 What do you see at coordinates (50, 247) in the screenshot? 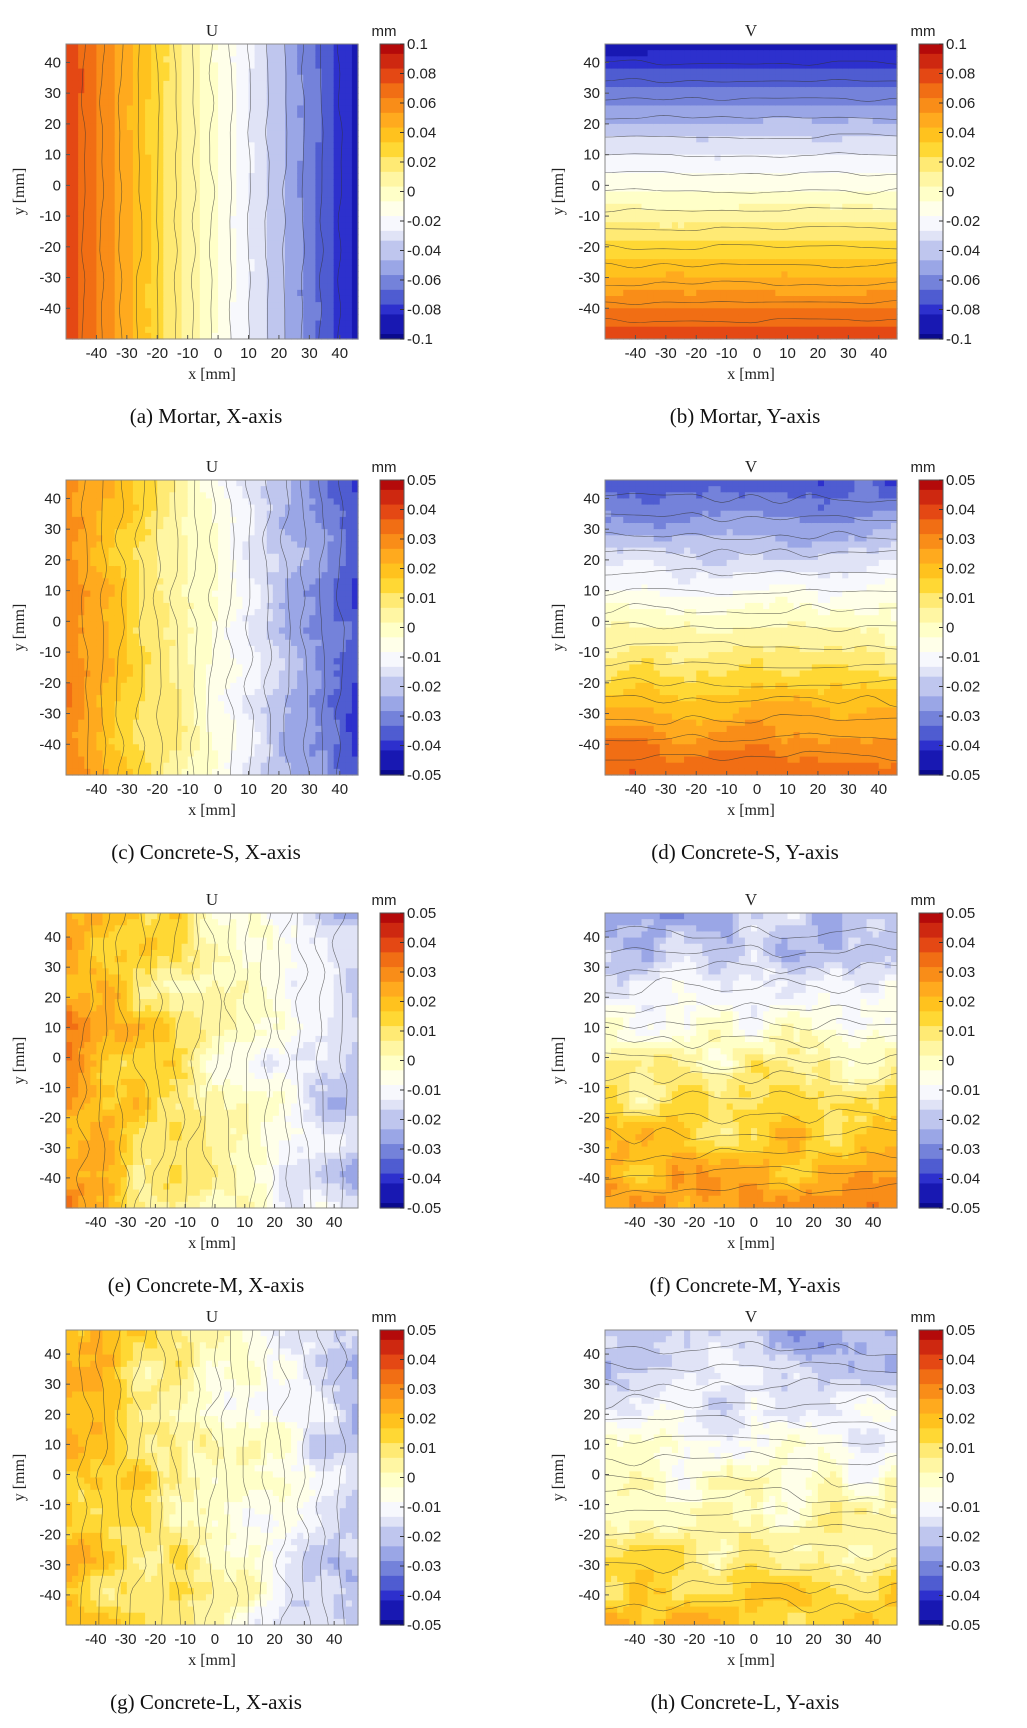
I see `y-tick-label: -20` at bounding box center [50, 247].